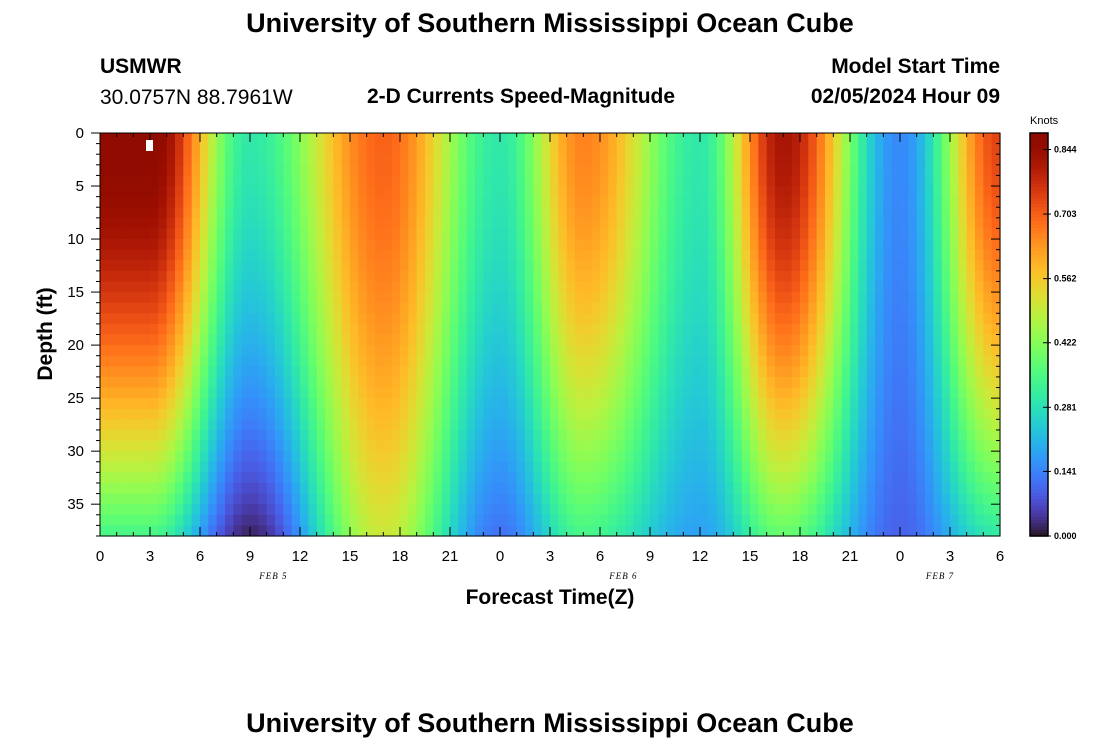 The width and height of the screenshot is (1100, 750). I want to click on colorbar-tick-label: 0.562, so click(1065, 279).